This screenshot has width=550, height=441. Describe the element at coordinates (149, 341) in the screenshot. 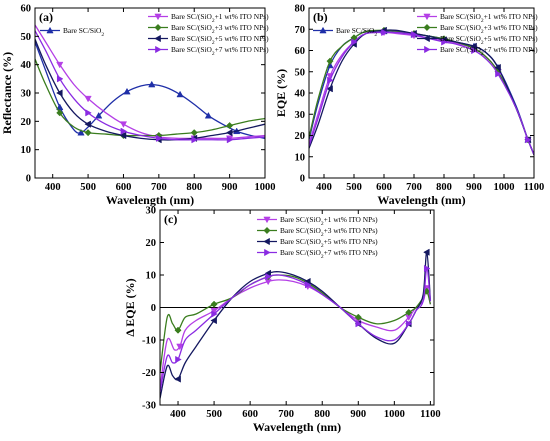

I see `y-tick-label: -10` at that location.